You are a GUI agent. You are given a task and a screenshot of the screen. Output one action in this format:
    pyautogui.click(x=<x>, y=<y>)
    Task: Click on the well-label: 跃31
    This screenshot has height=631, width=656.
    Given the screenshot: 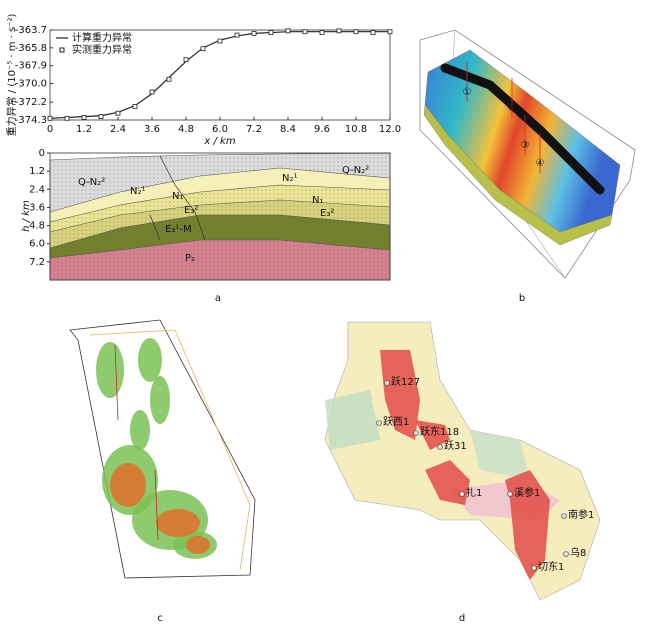 What is the action you would take?
    pyautogui.click(x=455, y=446)
    